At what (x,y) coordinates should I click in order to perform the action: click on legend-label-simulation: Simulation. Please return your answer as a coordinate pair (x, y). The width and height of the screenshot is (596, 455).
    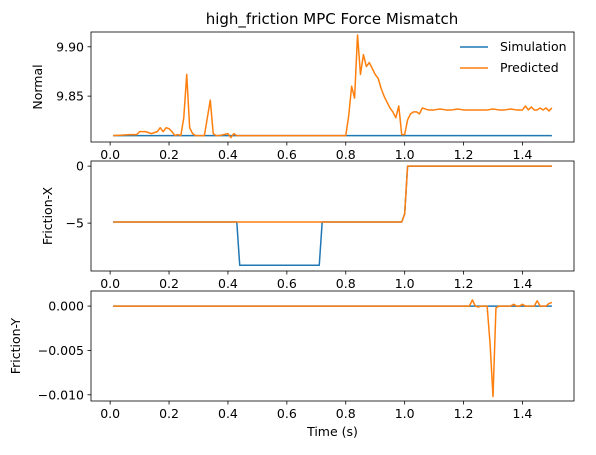
    Looking at the image, I should click on (533, 46).